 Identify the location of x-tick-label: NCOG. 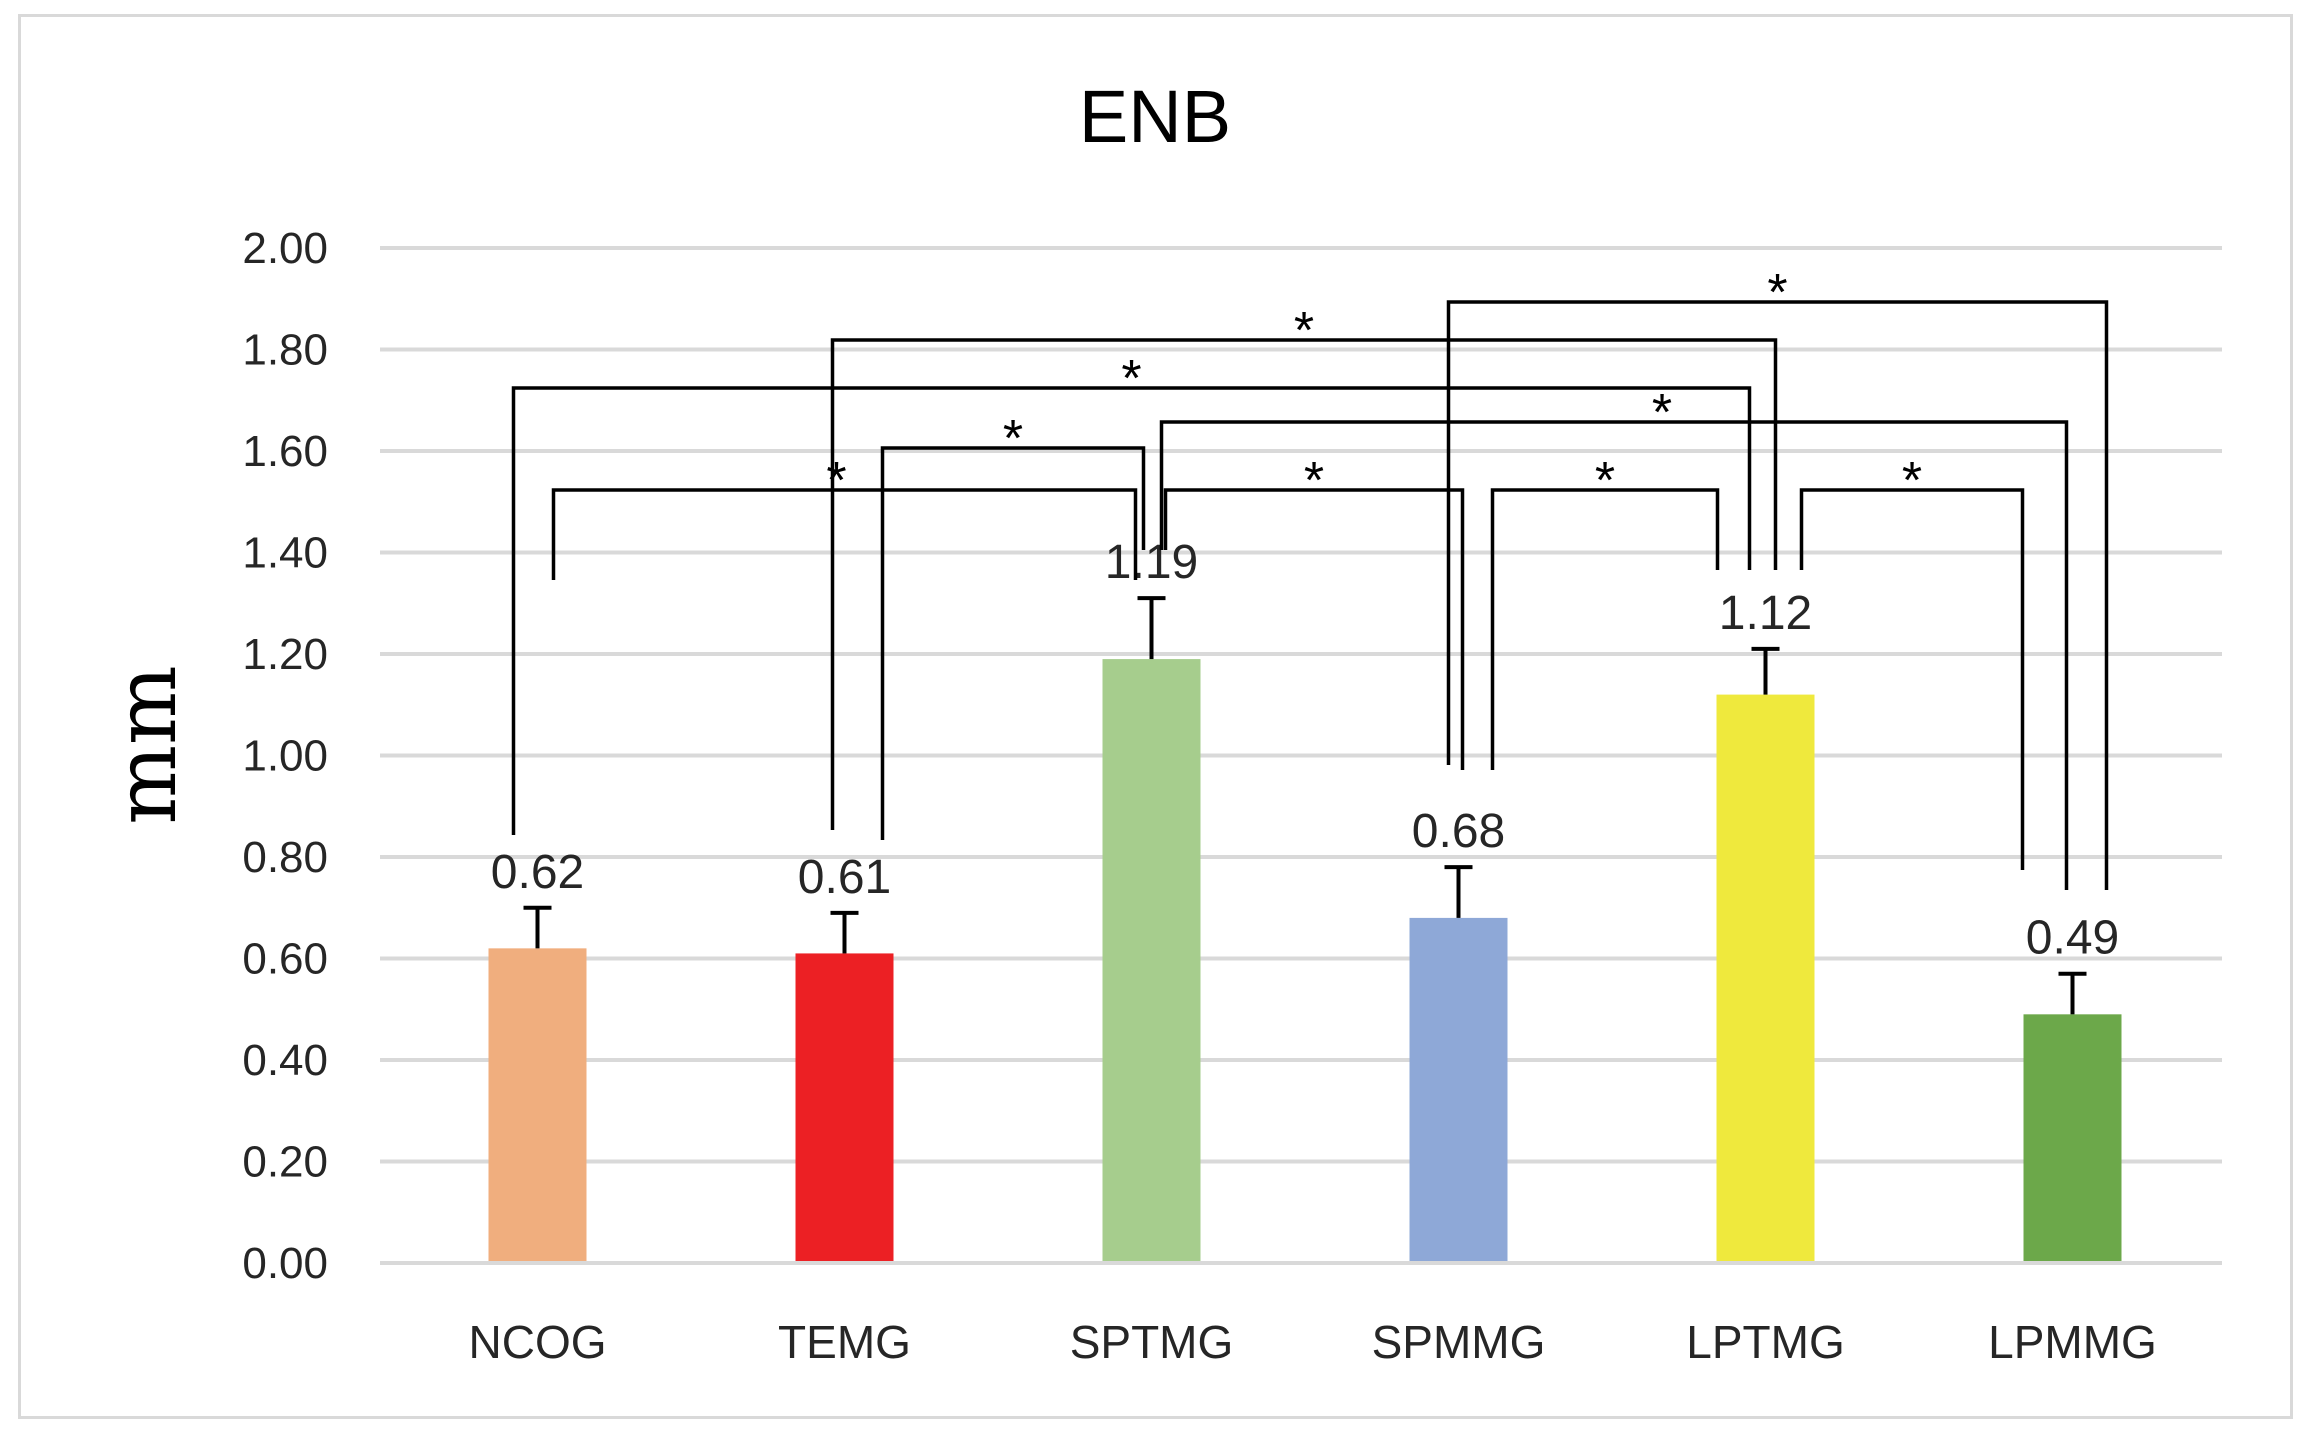
(538, 1342).